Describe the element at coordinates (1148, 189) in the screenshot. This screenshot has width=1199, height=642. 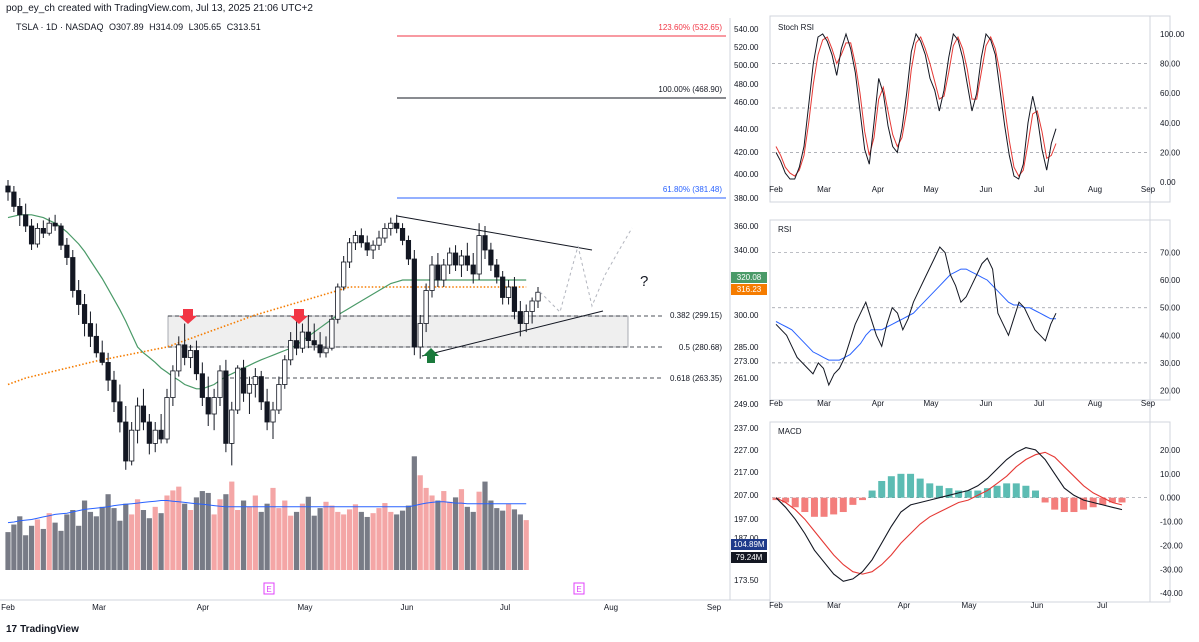
I see `indicator-time-tick: Sep` at that location.